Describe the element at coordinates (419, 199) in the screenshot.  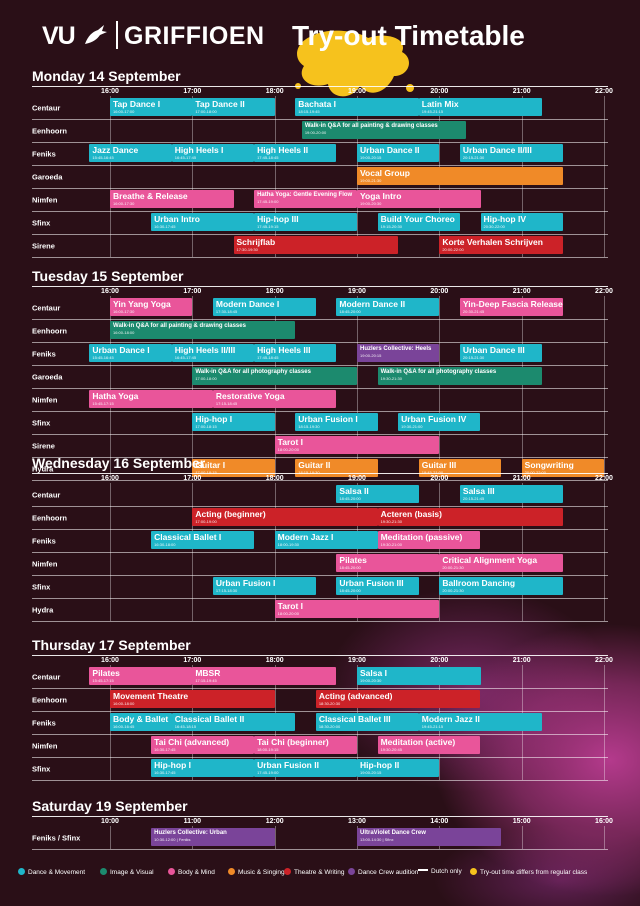
I see `class-block: Yoga Intro 19:00-20:30` at that location.